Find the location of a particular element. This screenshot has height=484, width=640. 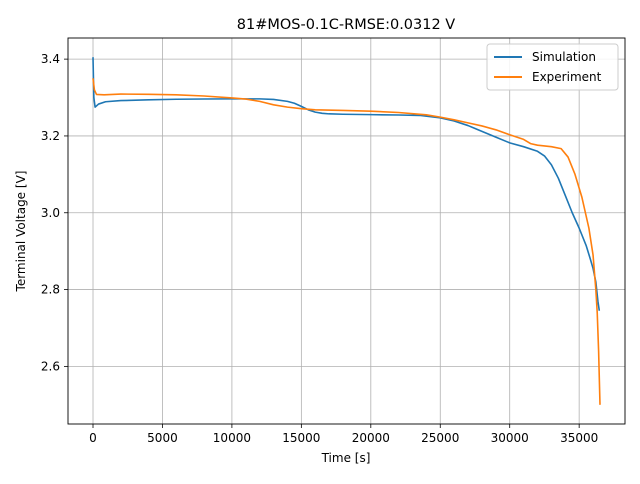

x-axis-label: Time [s] is located at coordinates (346, 458).